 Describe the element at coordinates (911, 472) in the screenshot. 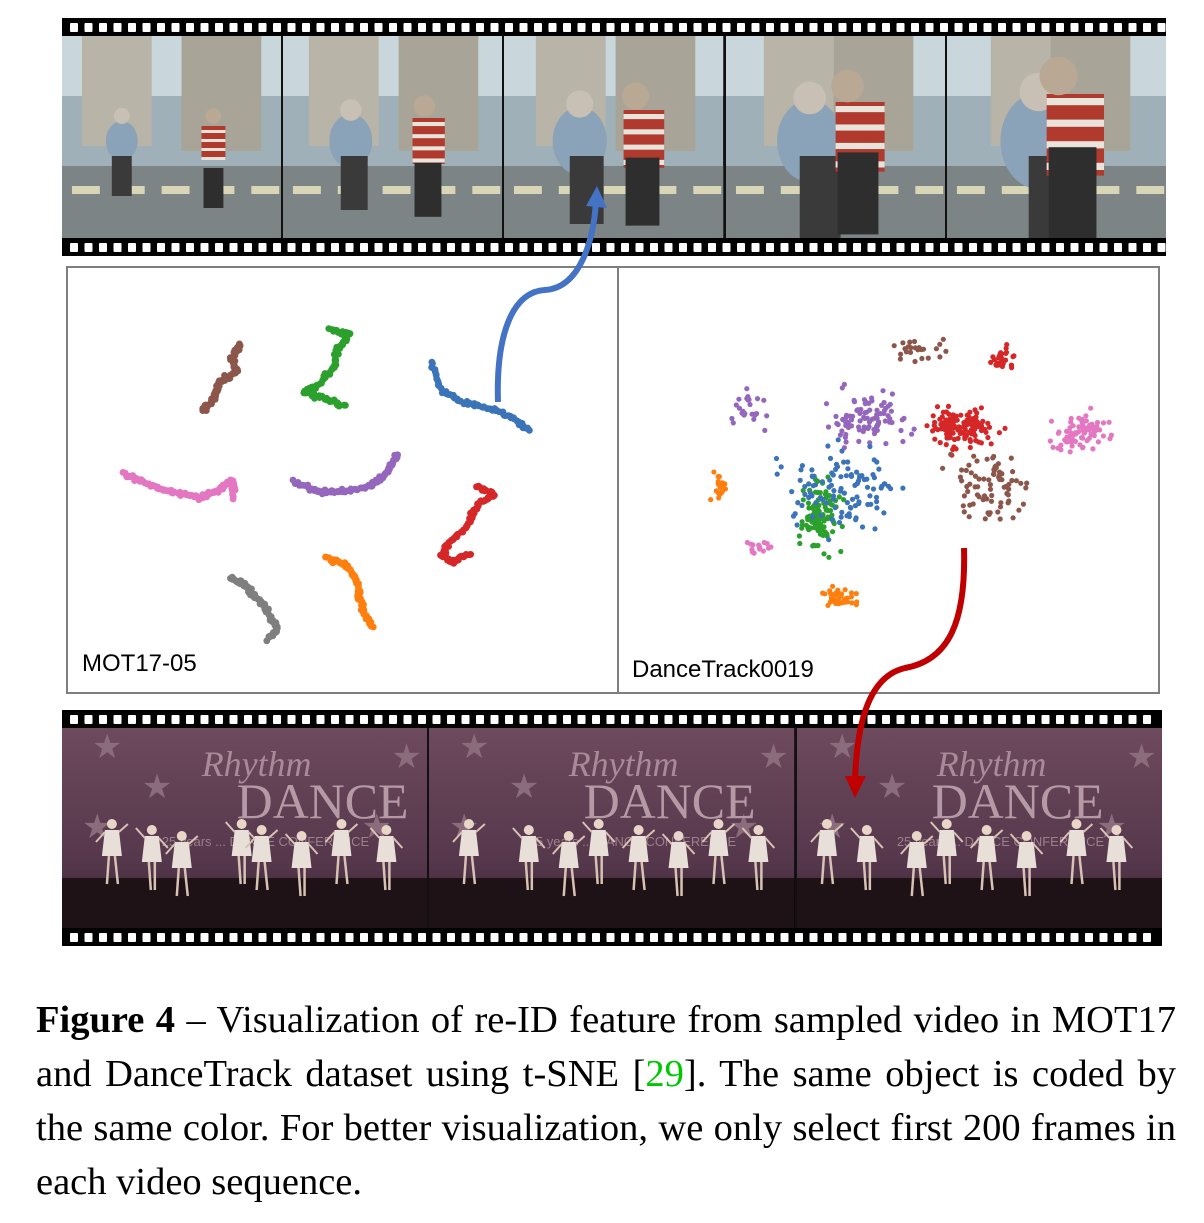

I see `dancetrack-tsne-plot` at that location.